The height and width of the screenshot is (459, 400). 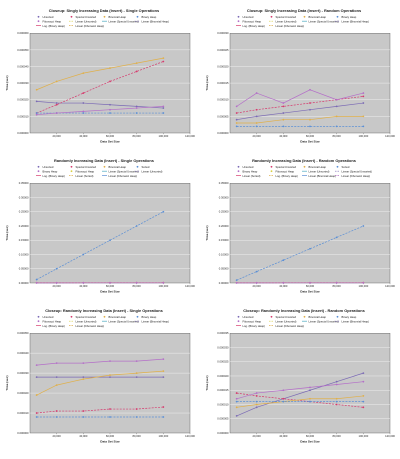 I want to click on y-tick-label: 0.000040, so click(x=23, y=66).